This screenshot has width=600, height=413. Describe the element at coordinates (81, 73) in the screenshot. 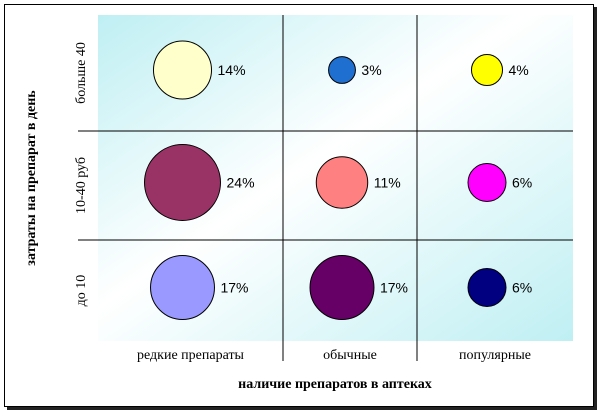

I see `y-tick-label: больше 40` at that location.